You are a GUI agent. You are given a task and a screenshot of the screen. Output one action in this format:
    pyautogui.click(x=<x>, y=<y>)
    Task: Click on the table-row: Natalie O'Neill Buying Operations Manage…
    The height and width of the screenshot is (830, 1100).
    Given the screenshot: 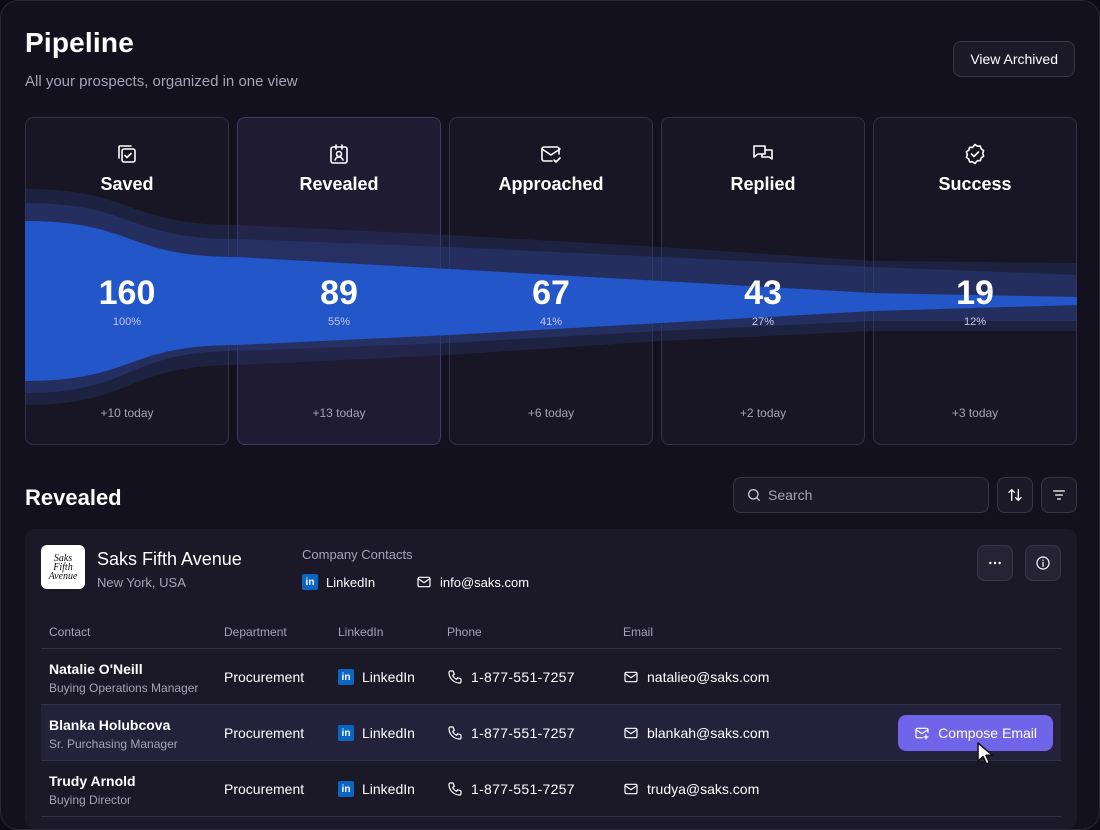 What is the action you would take?
    pyautogui.click(x=551, y=677)
    